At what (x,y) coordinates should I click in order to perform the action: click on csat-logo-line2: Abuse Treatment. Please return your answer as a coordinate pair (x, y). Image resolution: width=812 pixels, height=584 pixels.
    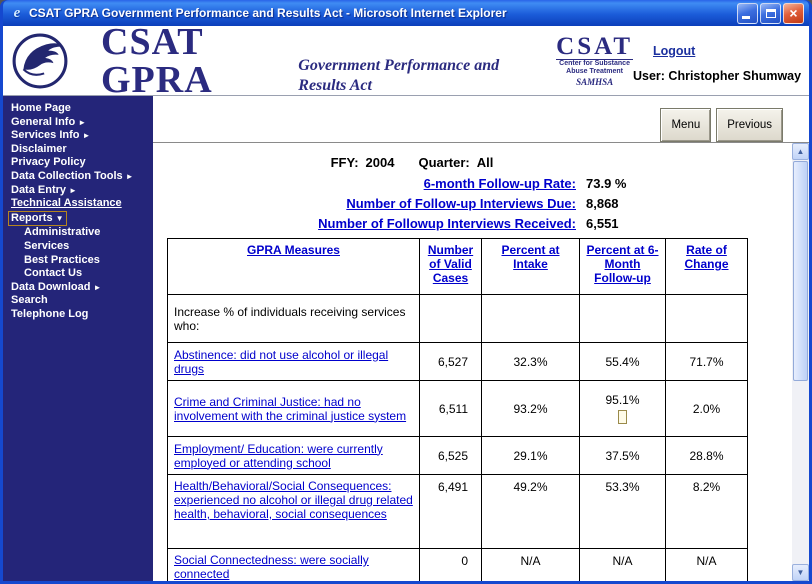
    Looking at the image, I should click on (594, 71).